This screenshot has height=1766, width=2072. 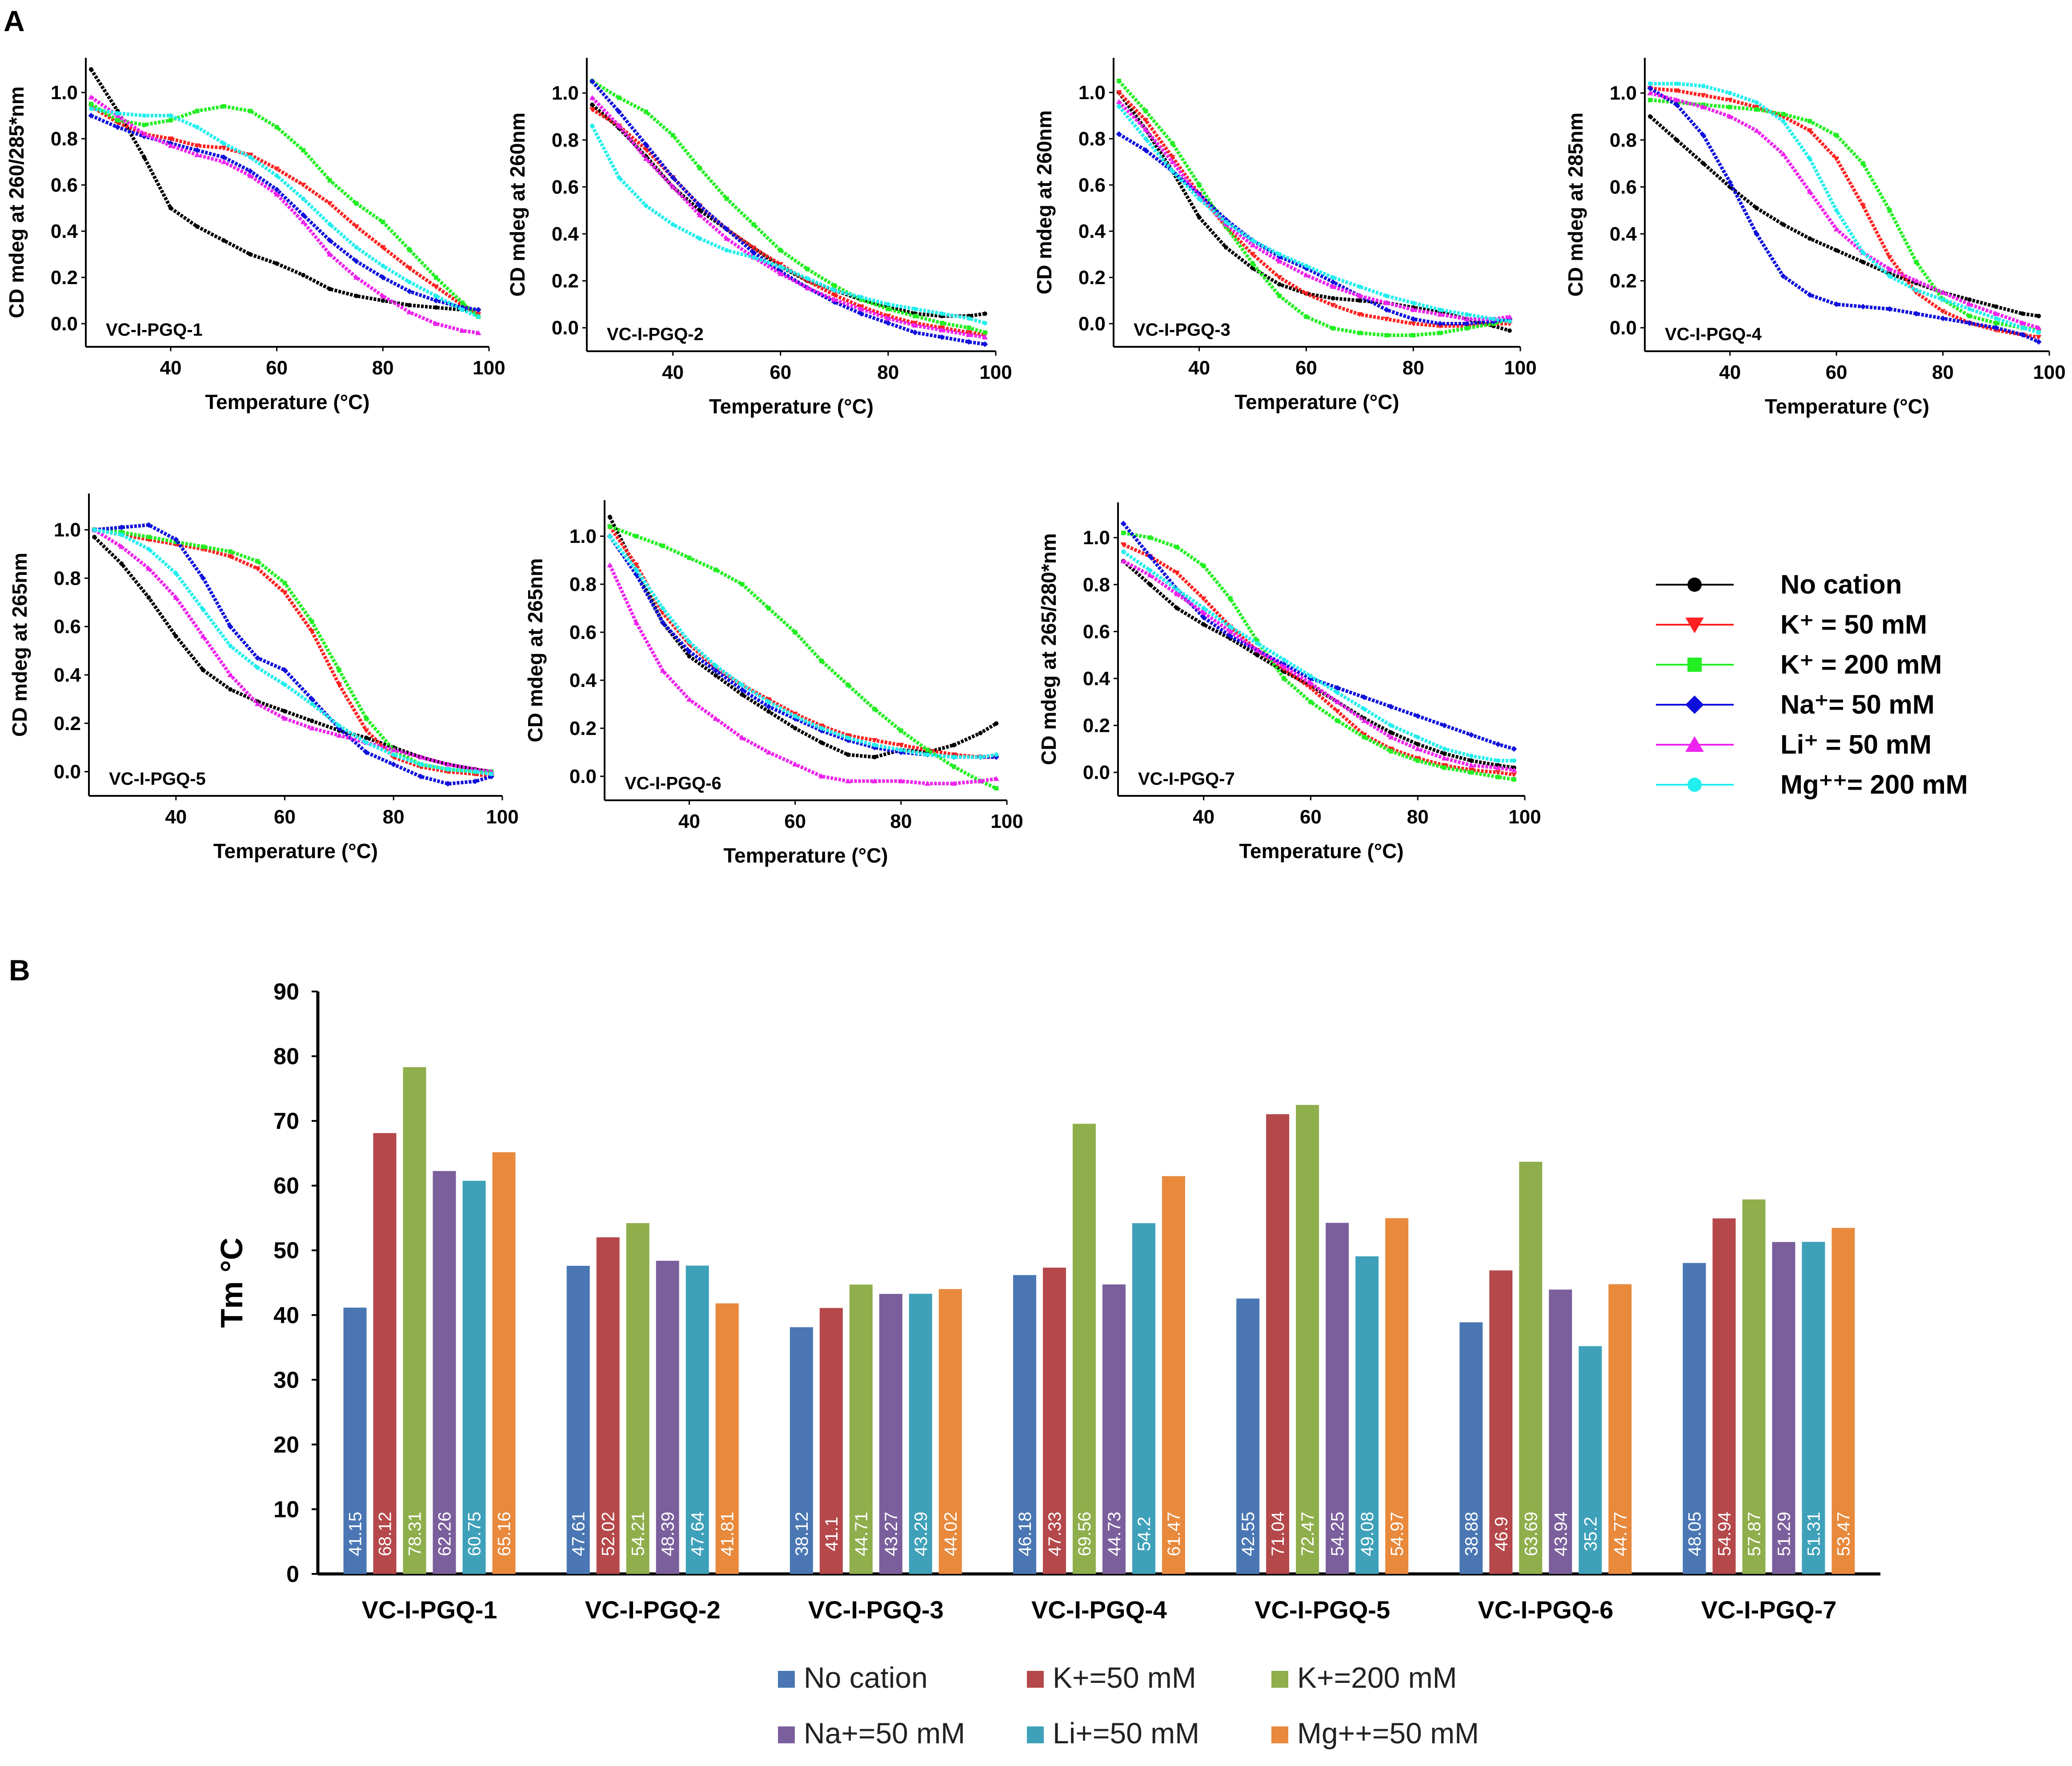 I want to click on legend-b-label: Na+=50 mM, so click(x=884, y=1733).